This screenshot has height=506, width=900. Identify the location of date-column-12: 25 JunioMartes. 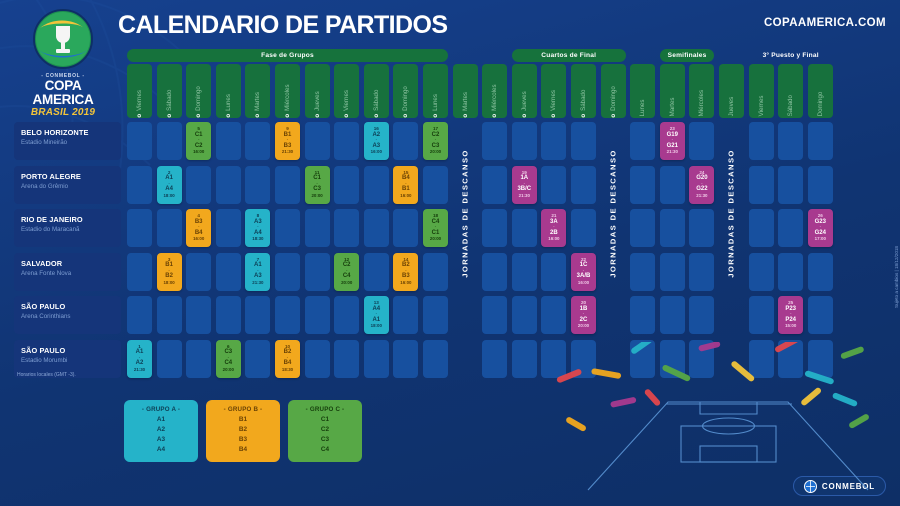
(465, 91).